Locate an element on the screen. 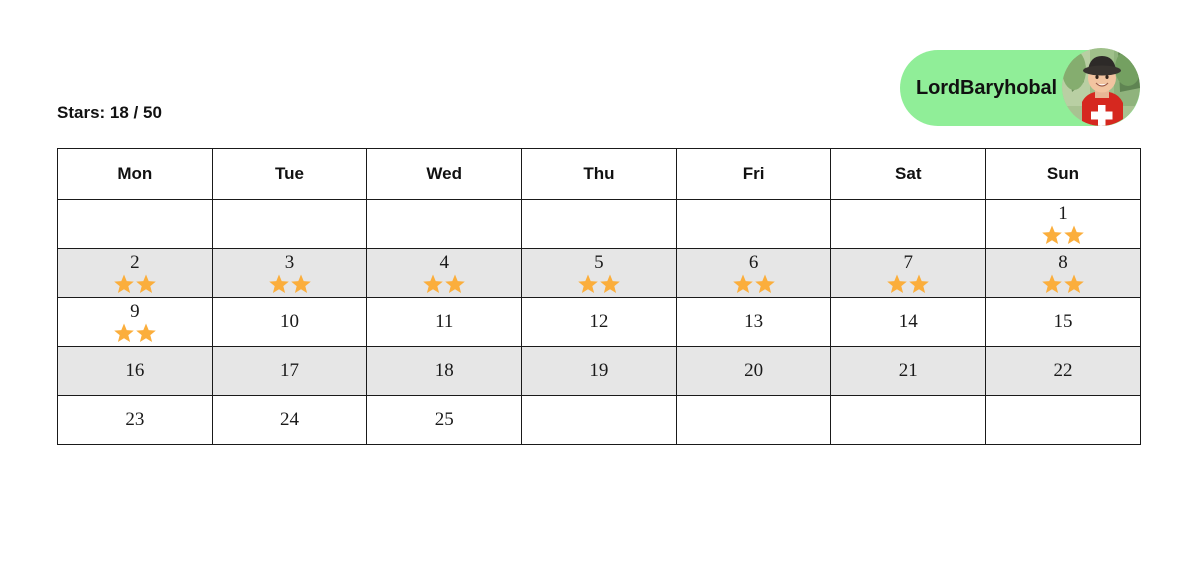 This screenshot has height=570, width=1191. calendar-day-6: 6 is located at coordinates (753, 273).